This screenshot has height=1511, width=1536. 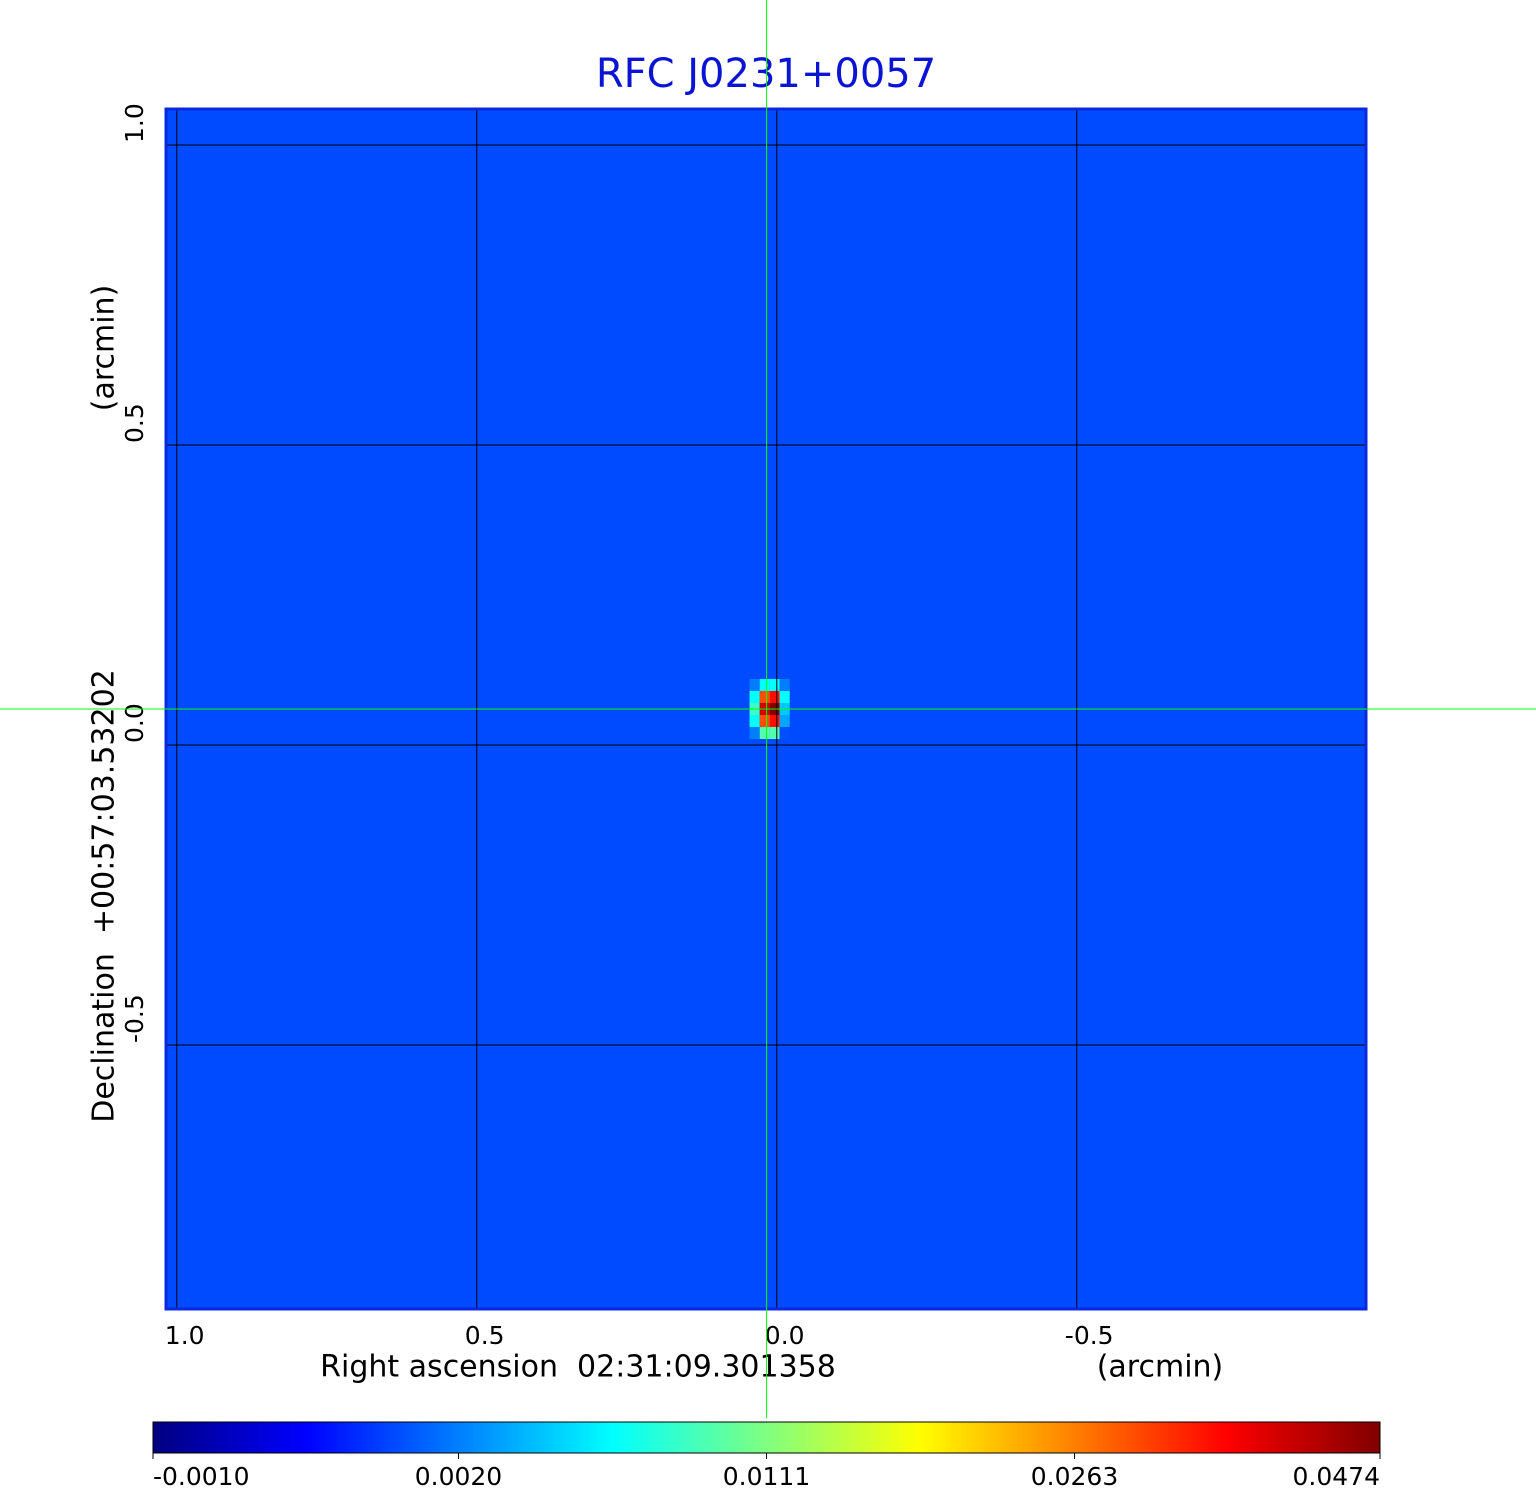 I want to click on colorbar-tick-label: 0.0474, so click(x=1336, y=1476).